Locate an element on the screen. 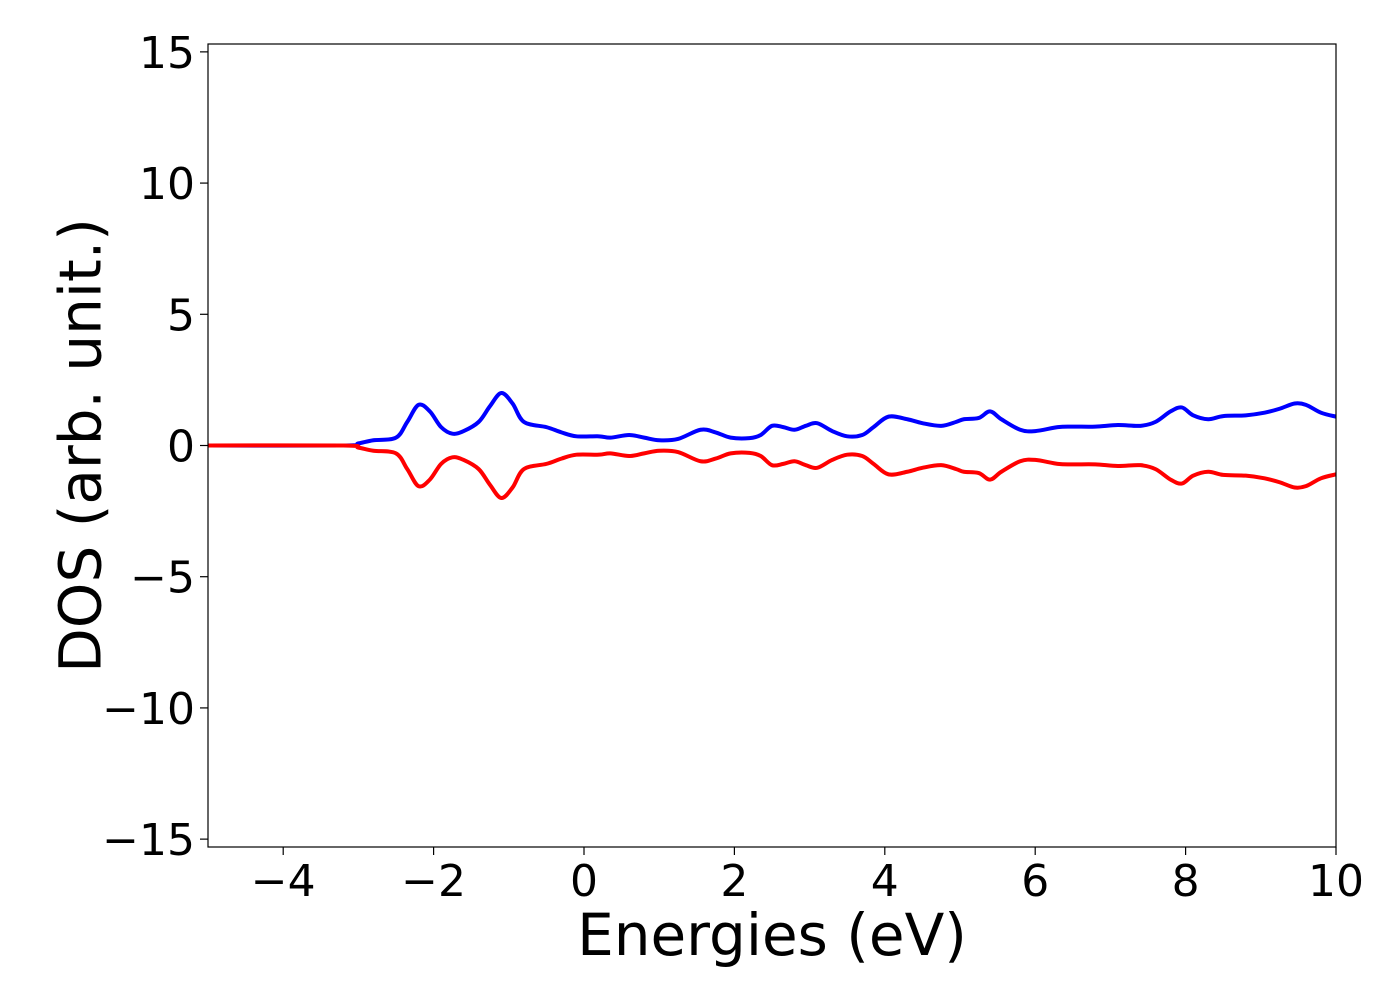 The image size is (1400, 1000). series-line-red is located at coordinates (772, 471).